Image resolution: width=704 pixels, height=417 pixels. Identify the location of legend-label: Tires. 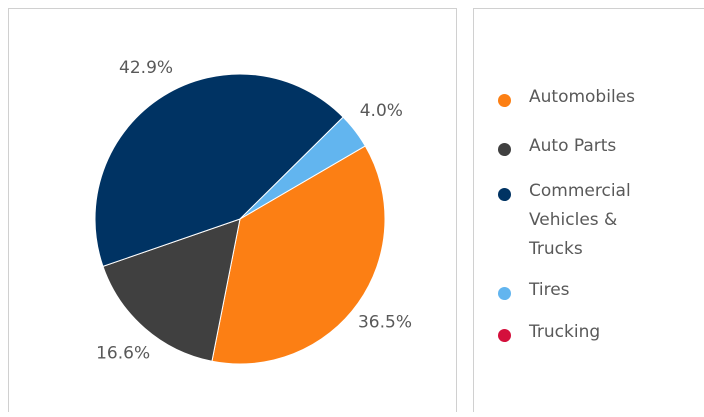
(549, 290).